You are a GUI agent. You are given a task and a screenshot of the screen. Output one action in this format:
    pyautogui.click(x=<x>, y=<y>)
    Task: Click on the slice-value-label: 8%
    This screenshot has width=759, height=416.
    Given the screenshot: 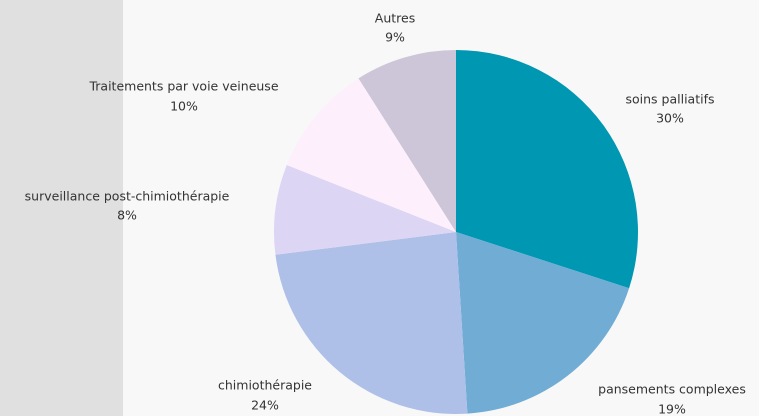 What is the action you would take?
    pyautogui.click(x=127, y=215)
    